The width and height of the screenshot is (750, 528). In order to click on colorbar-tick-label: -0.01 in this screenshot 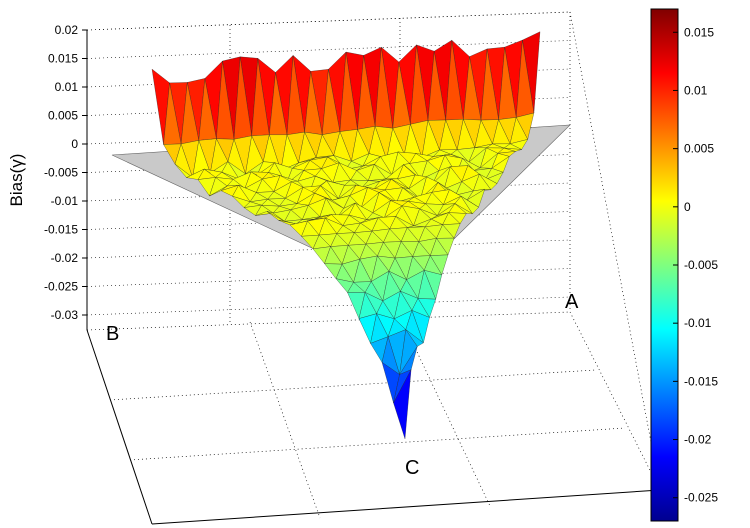, I will do `click(698, 323)`.